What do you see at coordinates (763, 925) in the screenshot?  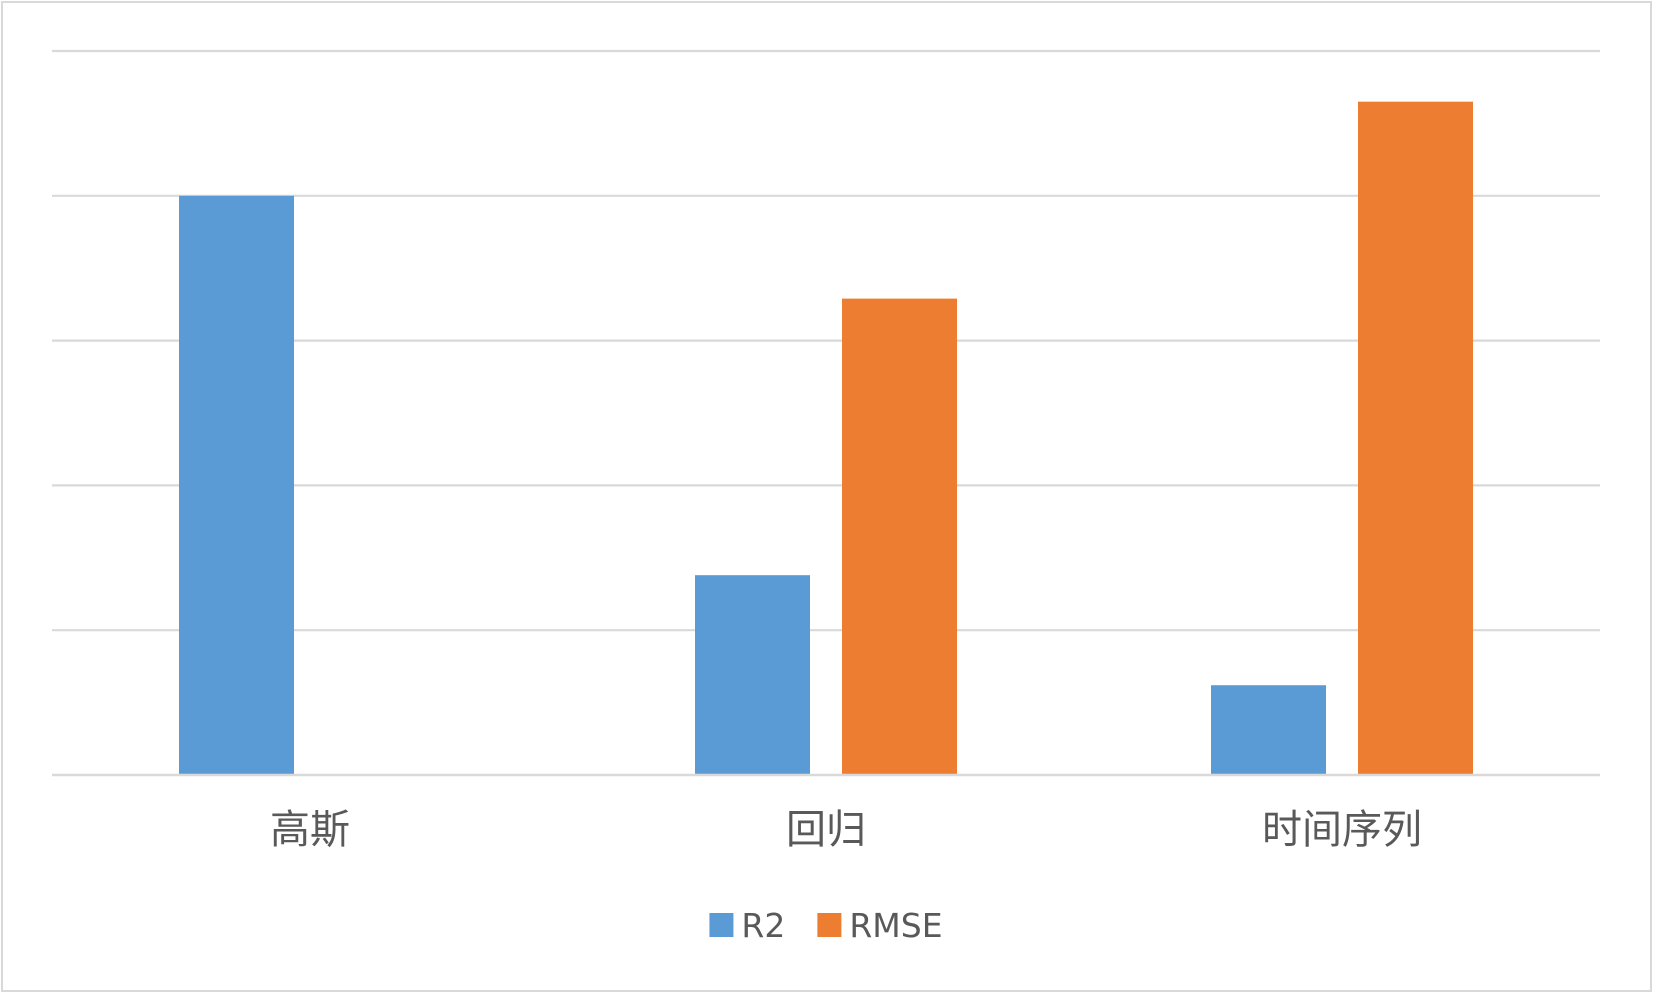 I see `legend-label-r2: R2` at bounding box center [763, 925].